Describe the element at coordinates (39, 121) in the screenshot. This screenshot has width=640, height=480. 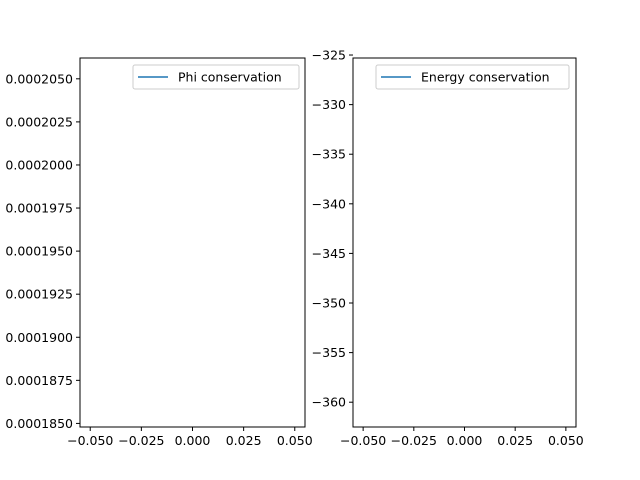
I see `y-tick-label: 0.0002025` at that location.